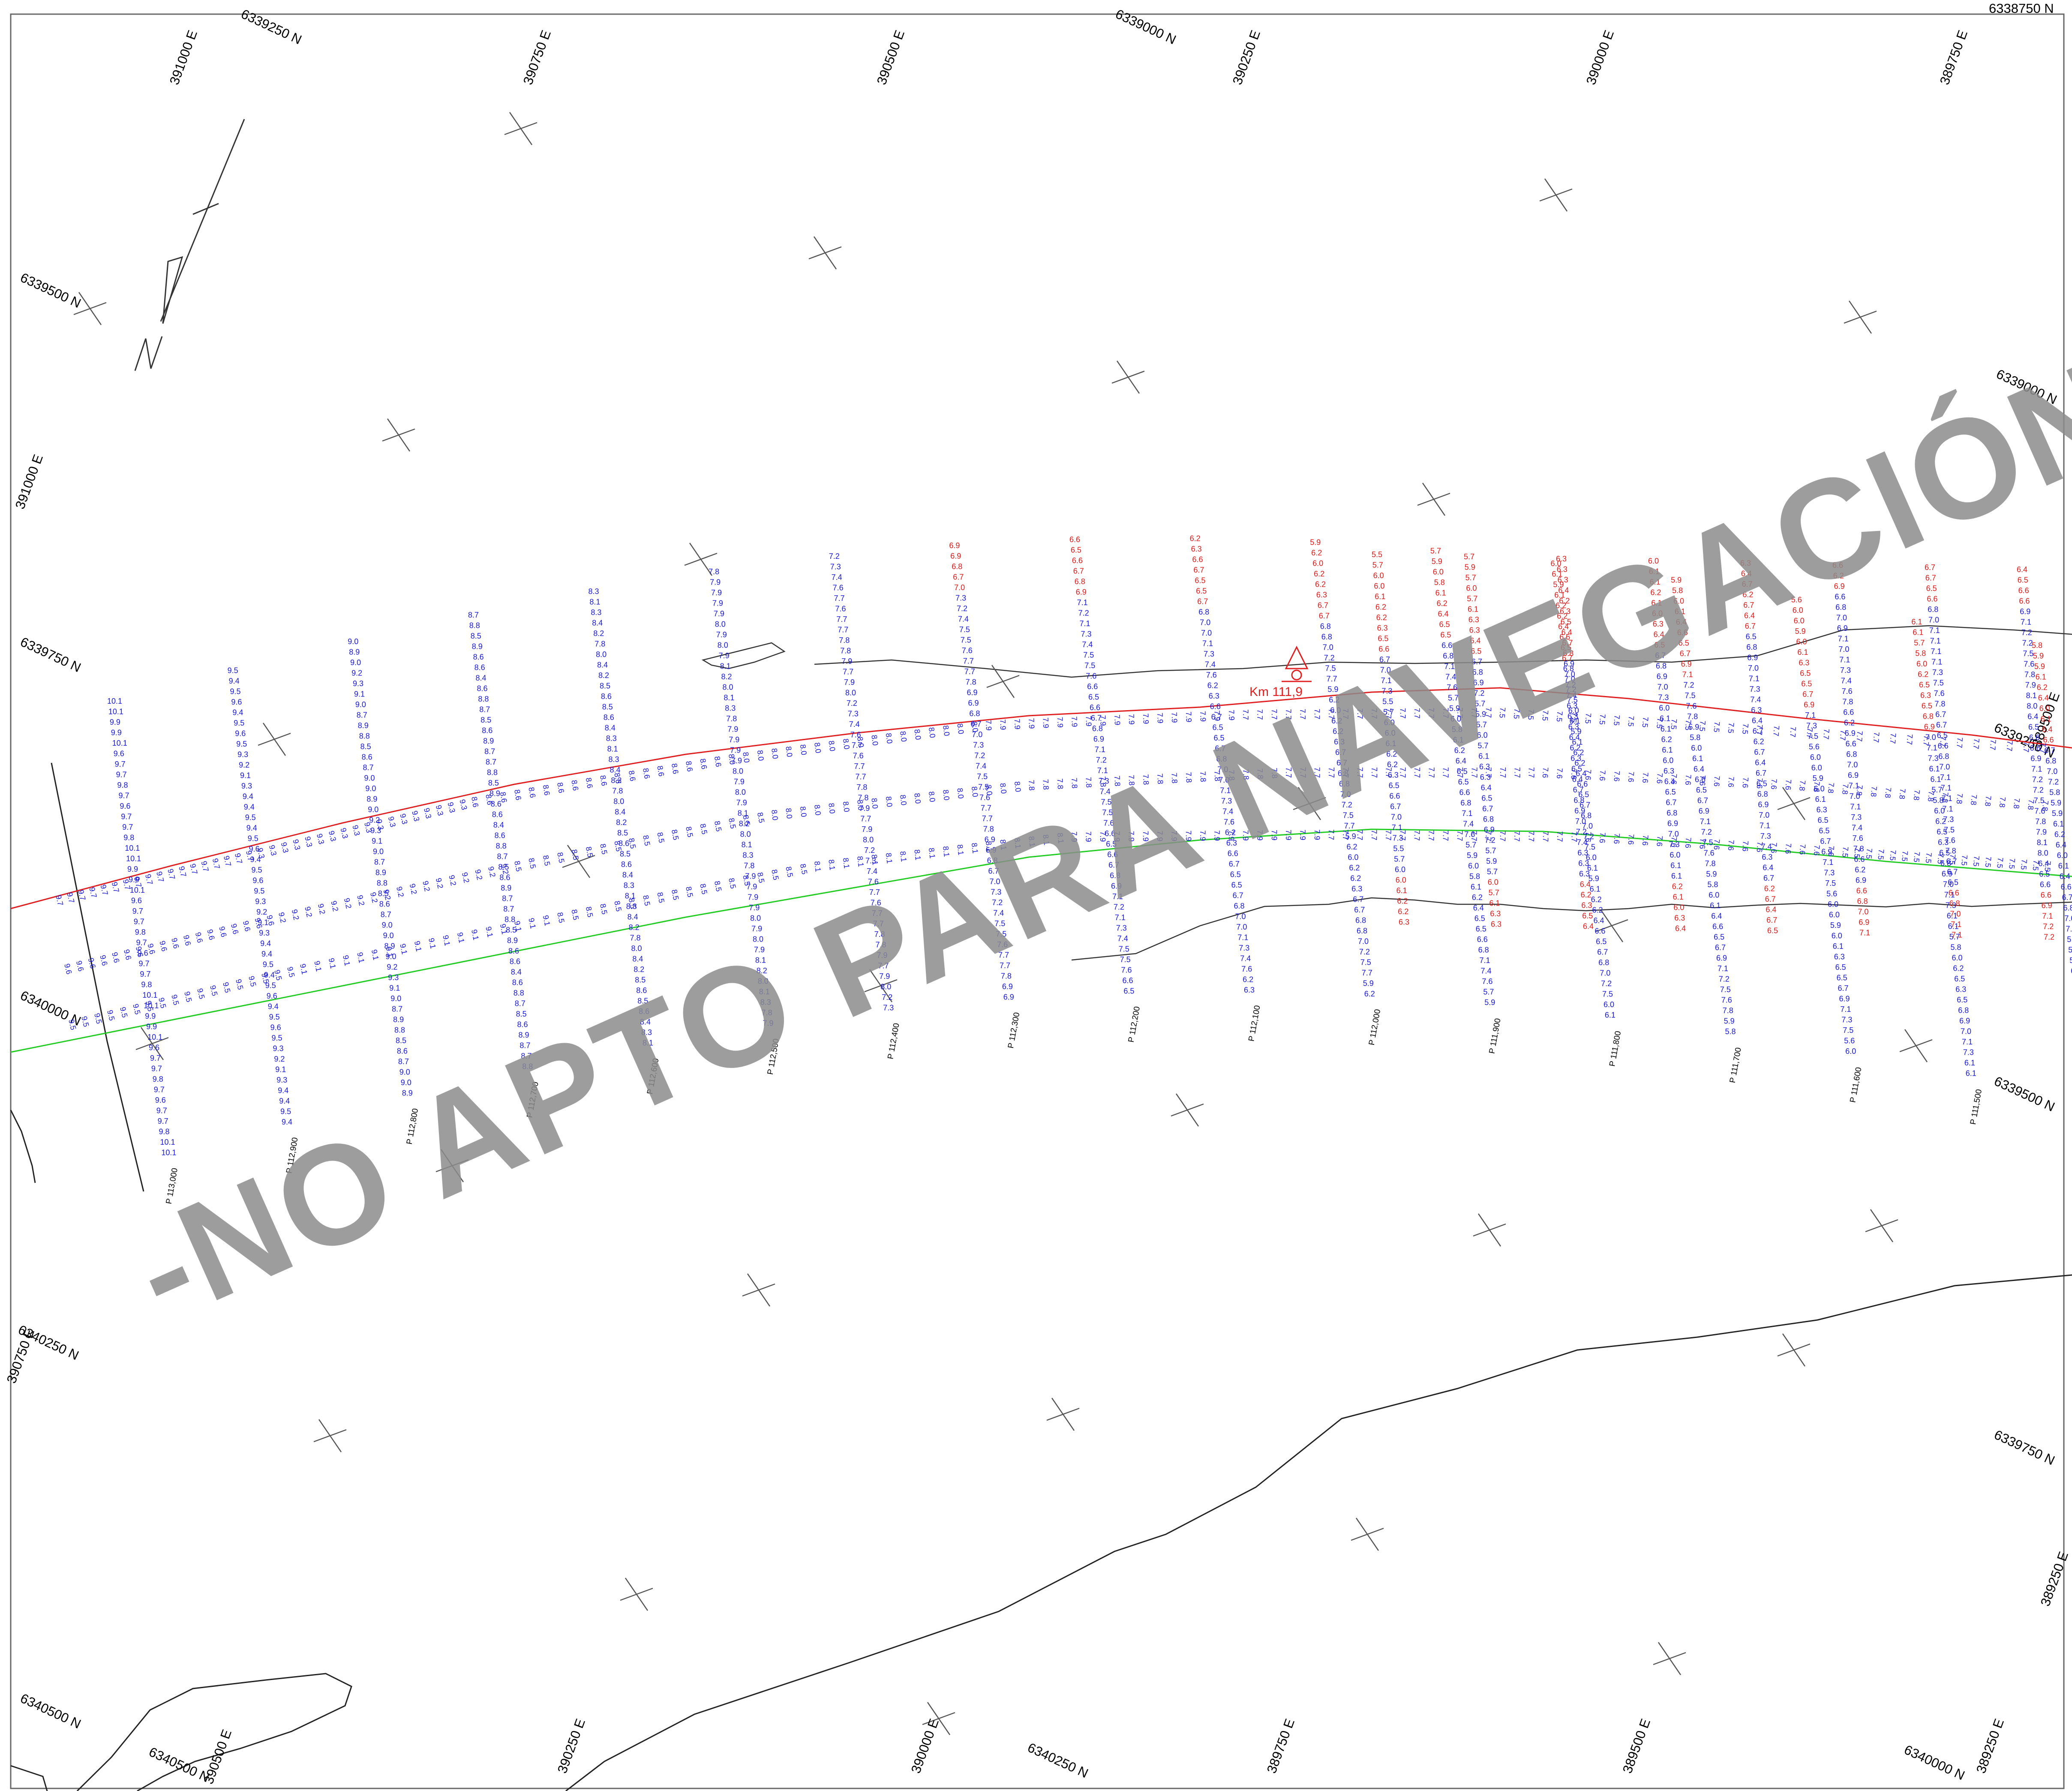 This screenshot has height=1791, width=2072. I want to click on depth-sounding: 9.4, so click(269, 975).